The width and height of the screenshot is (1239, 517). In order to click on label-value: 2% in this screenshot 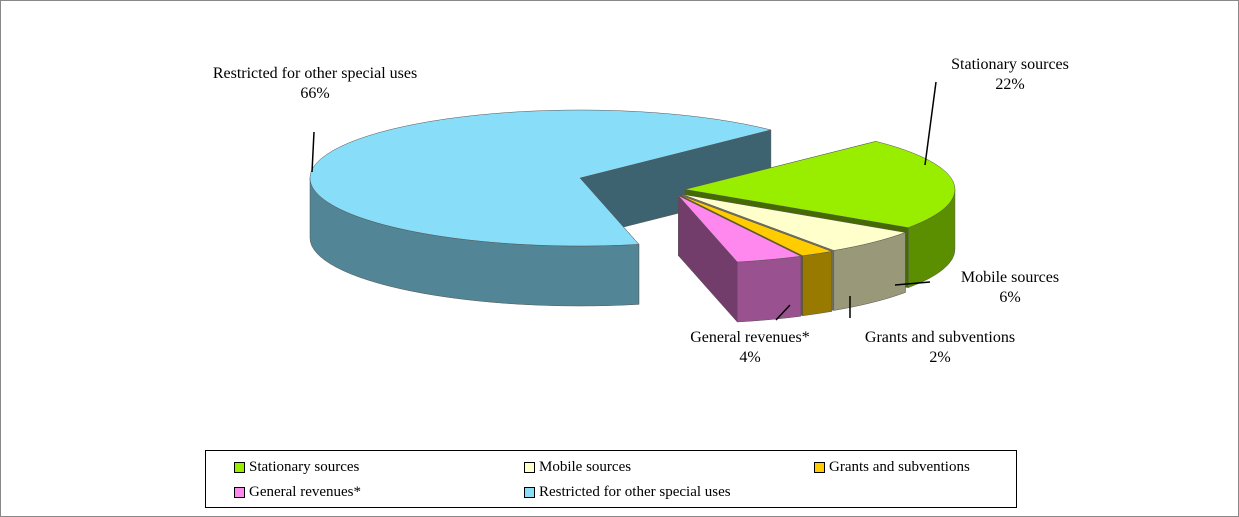, I will do `click(940, 357)`.